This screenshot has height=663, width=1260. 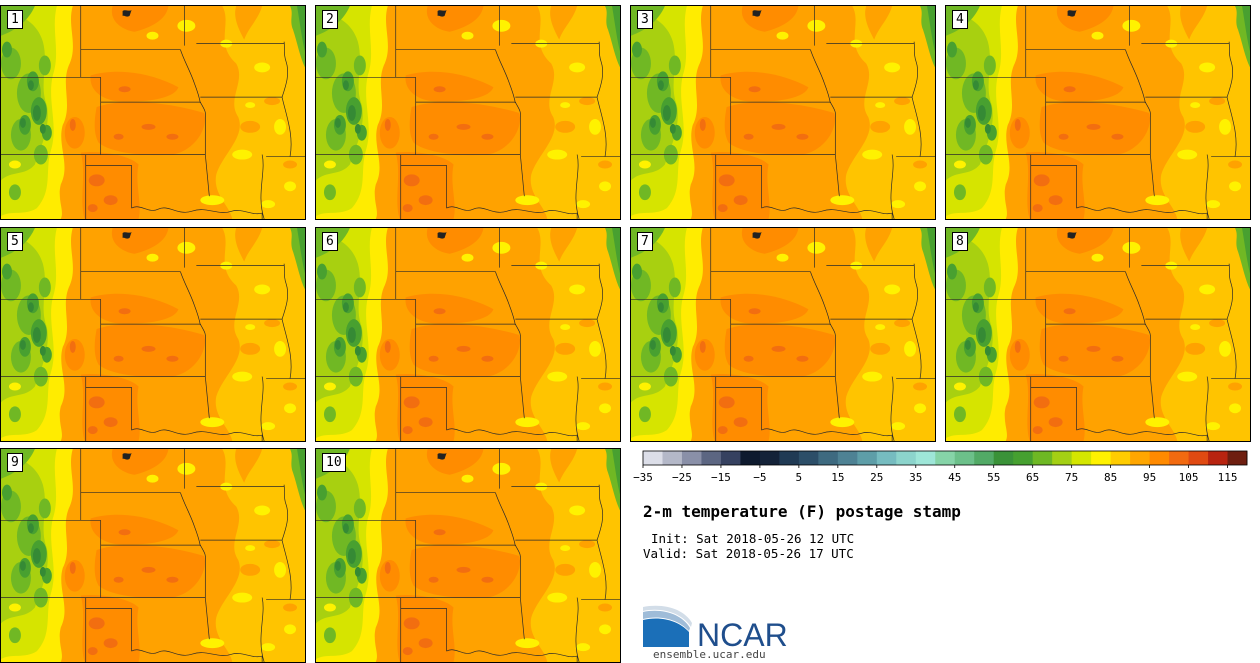 I want to click on colorbar-tick-label: −25, so click(x=682, y=477).